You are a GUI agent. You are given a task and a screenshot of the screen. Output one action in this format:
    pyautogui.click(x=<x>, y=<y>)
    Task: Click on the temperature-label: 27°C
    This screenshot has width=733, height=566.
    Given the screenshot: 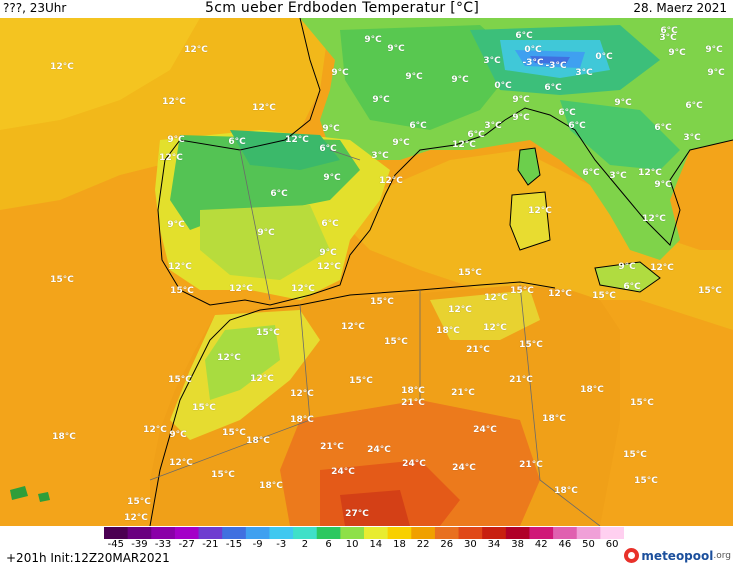 What is the action you would take?
    pyautogui.click(x=357, y=514)
    